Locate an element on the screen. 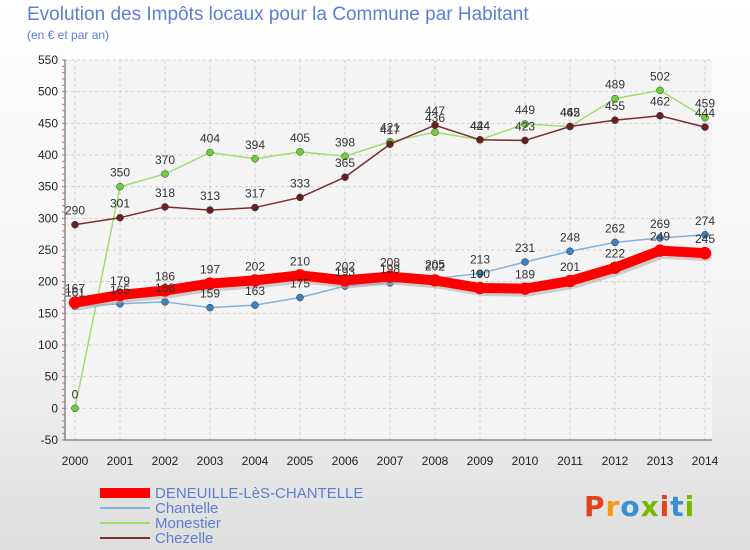 Image resolution: width=750 pixels, height=550 pixels. y-tick-label: 300 is located at coordinates (48, 218).